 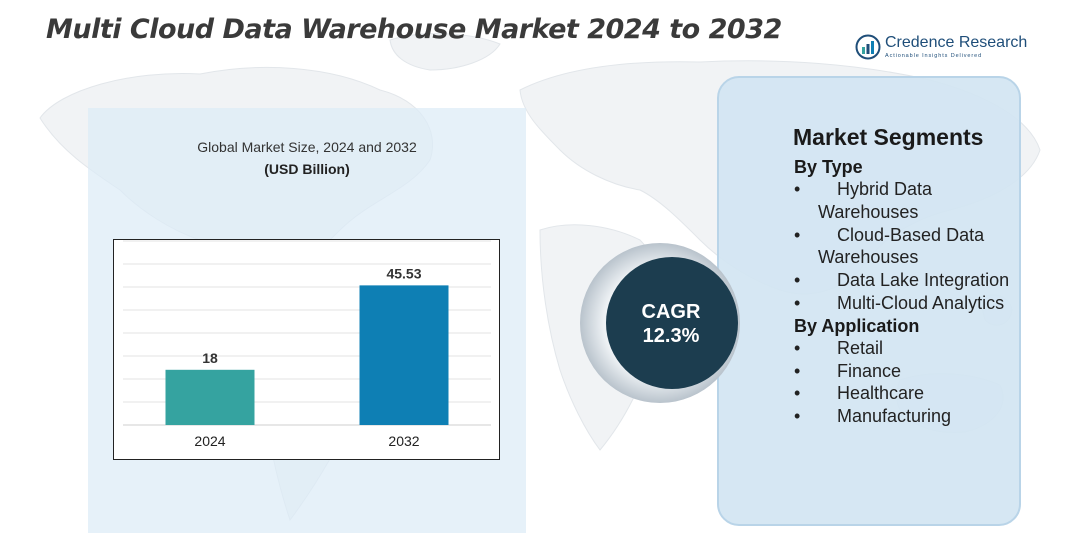 I want to click on segment-item-label: Manufacturing, so click(x=894, y=416).